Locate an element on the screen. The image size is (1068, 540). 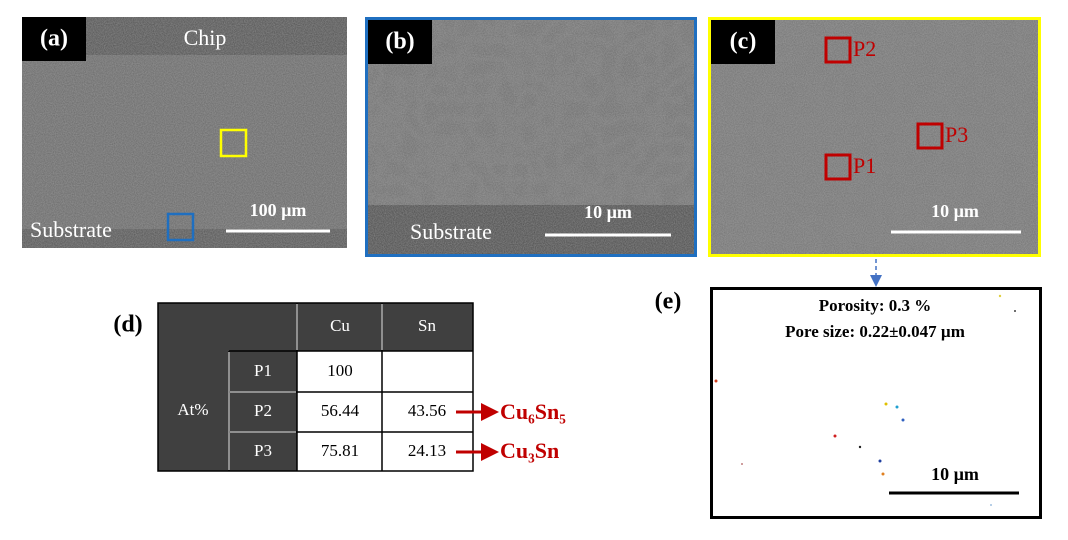
pore-size: Pore size: 0.22±0.047 µm is located at coordinates (875, 331).